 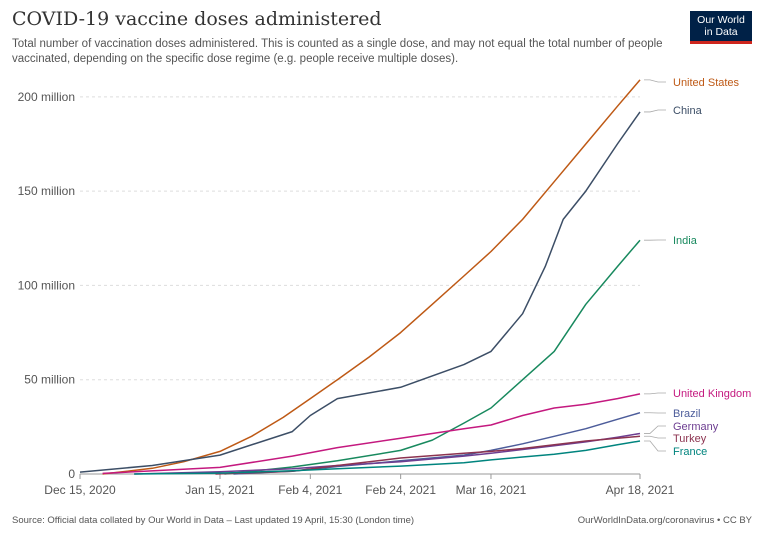 I want to click on y-tick-label: 50 million, so click(x=49, y=380).